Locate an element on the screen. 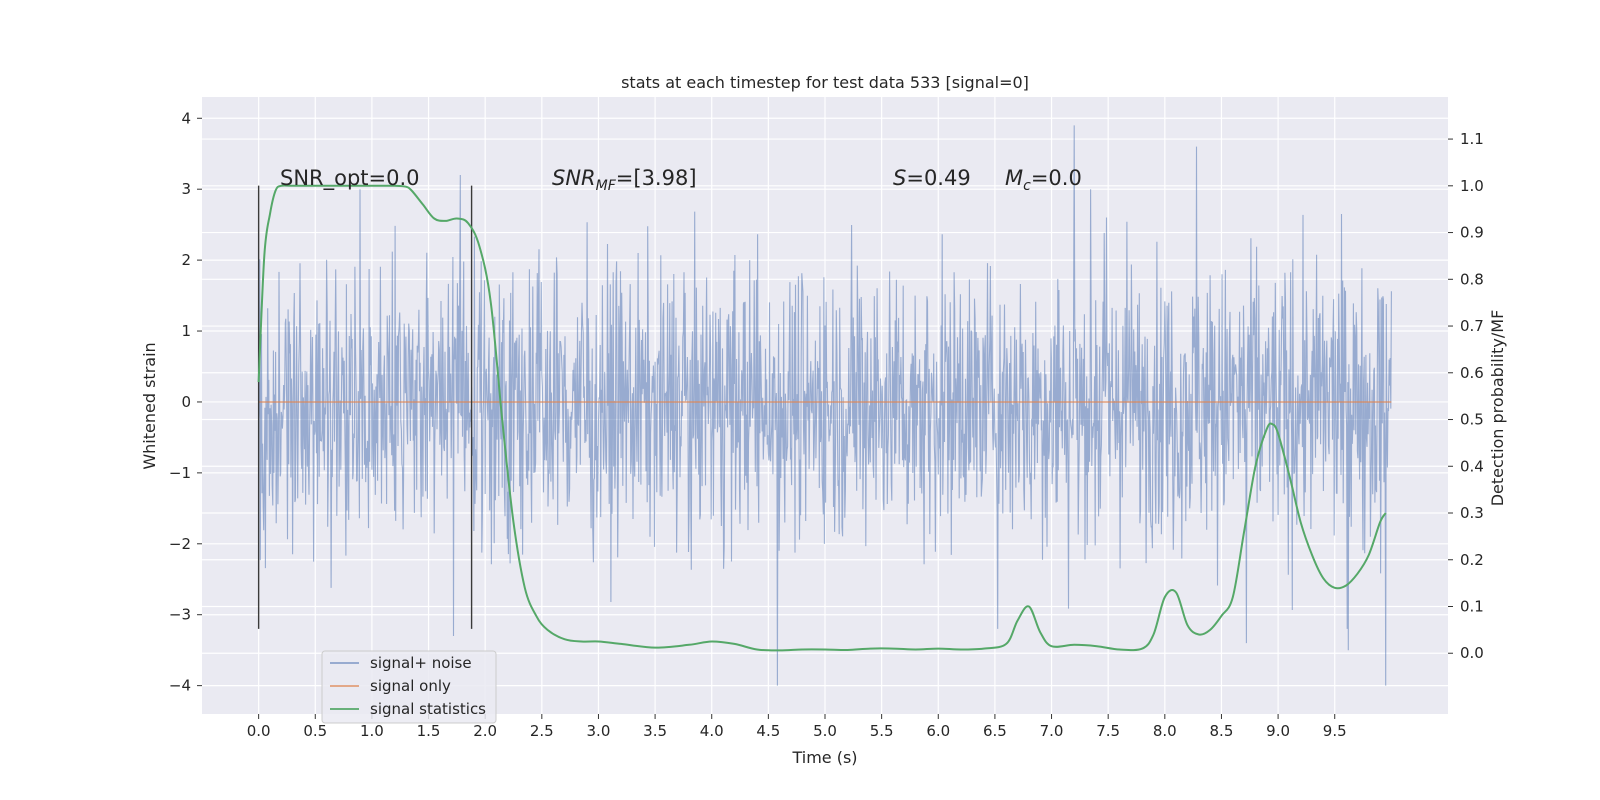 Image resolution: width=1600 pixels, height=800 pixels. x-tick-label: 9.5 is located at coordinates (1335, 731).